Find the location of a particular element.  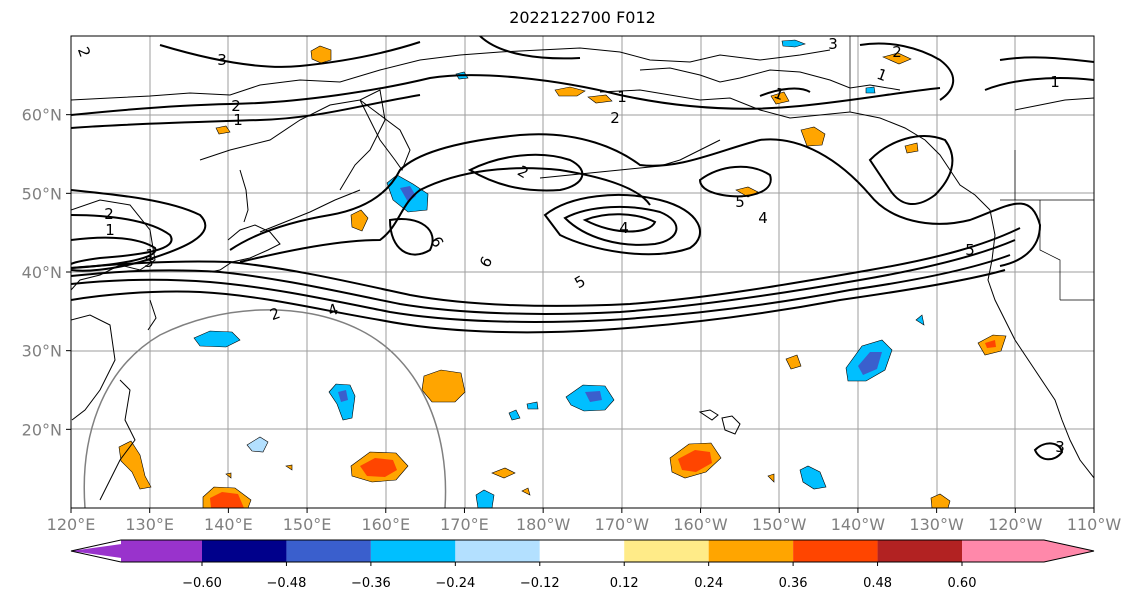

coastline-alaska-west is located at coordinates (725, 104).